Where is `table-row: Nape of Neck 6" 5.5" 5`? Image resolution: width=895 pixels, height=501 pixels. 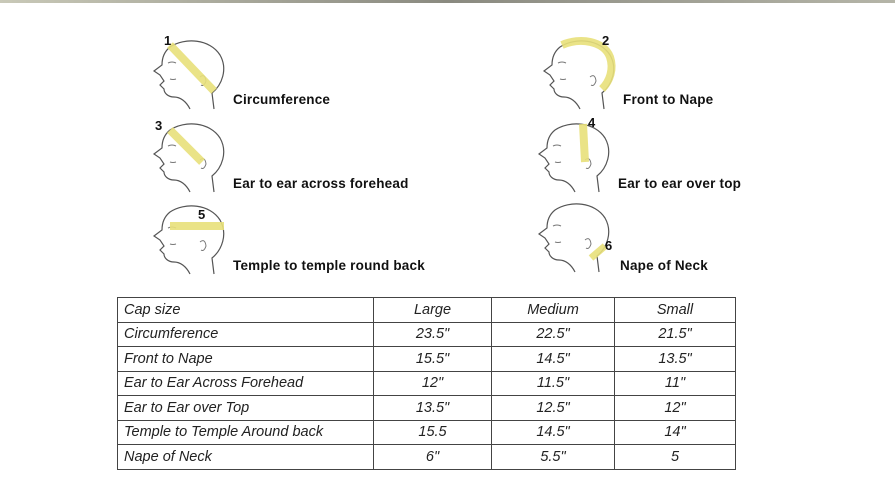 table-row: Nape of Neck 6" 5.5" 5 is located at coordinates (426, 457).